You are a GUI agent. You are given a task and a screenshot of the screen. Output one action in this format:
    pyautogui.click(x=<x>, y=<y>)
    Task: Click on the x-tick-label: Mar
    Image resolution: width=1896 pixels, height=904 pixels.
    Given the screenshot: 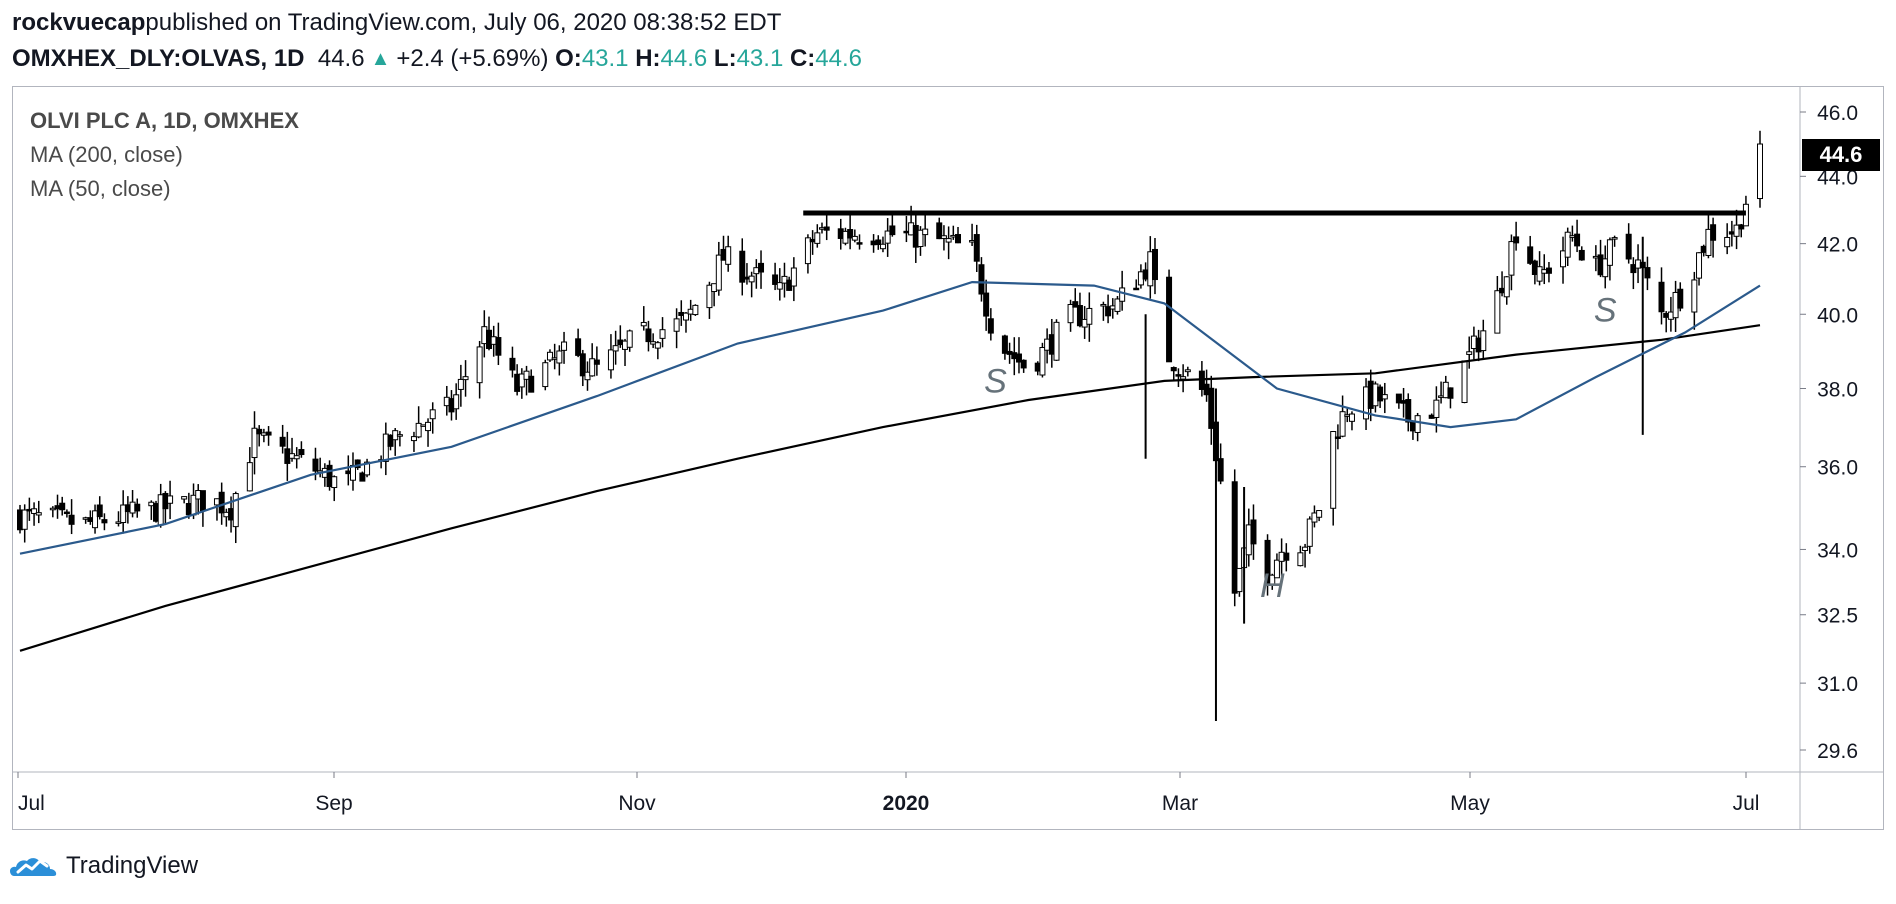 What is the action you would take?
    pyautogui.click(x=1180, y=803)
    